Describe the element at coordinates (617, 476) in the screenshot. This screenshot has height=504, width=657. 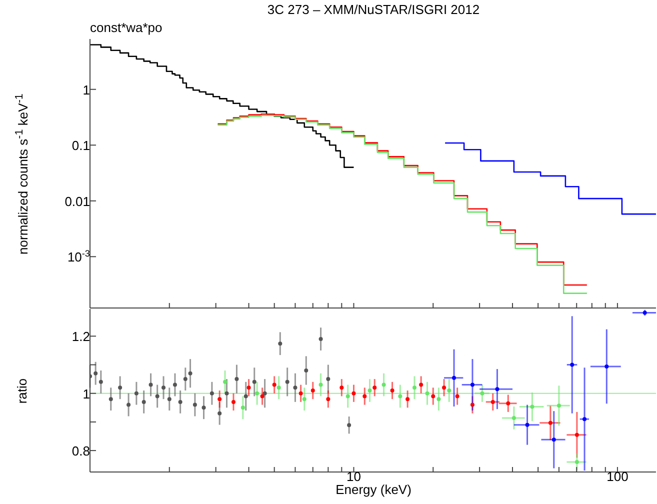
I see `x-tick-label: 100` at that location.